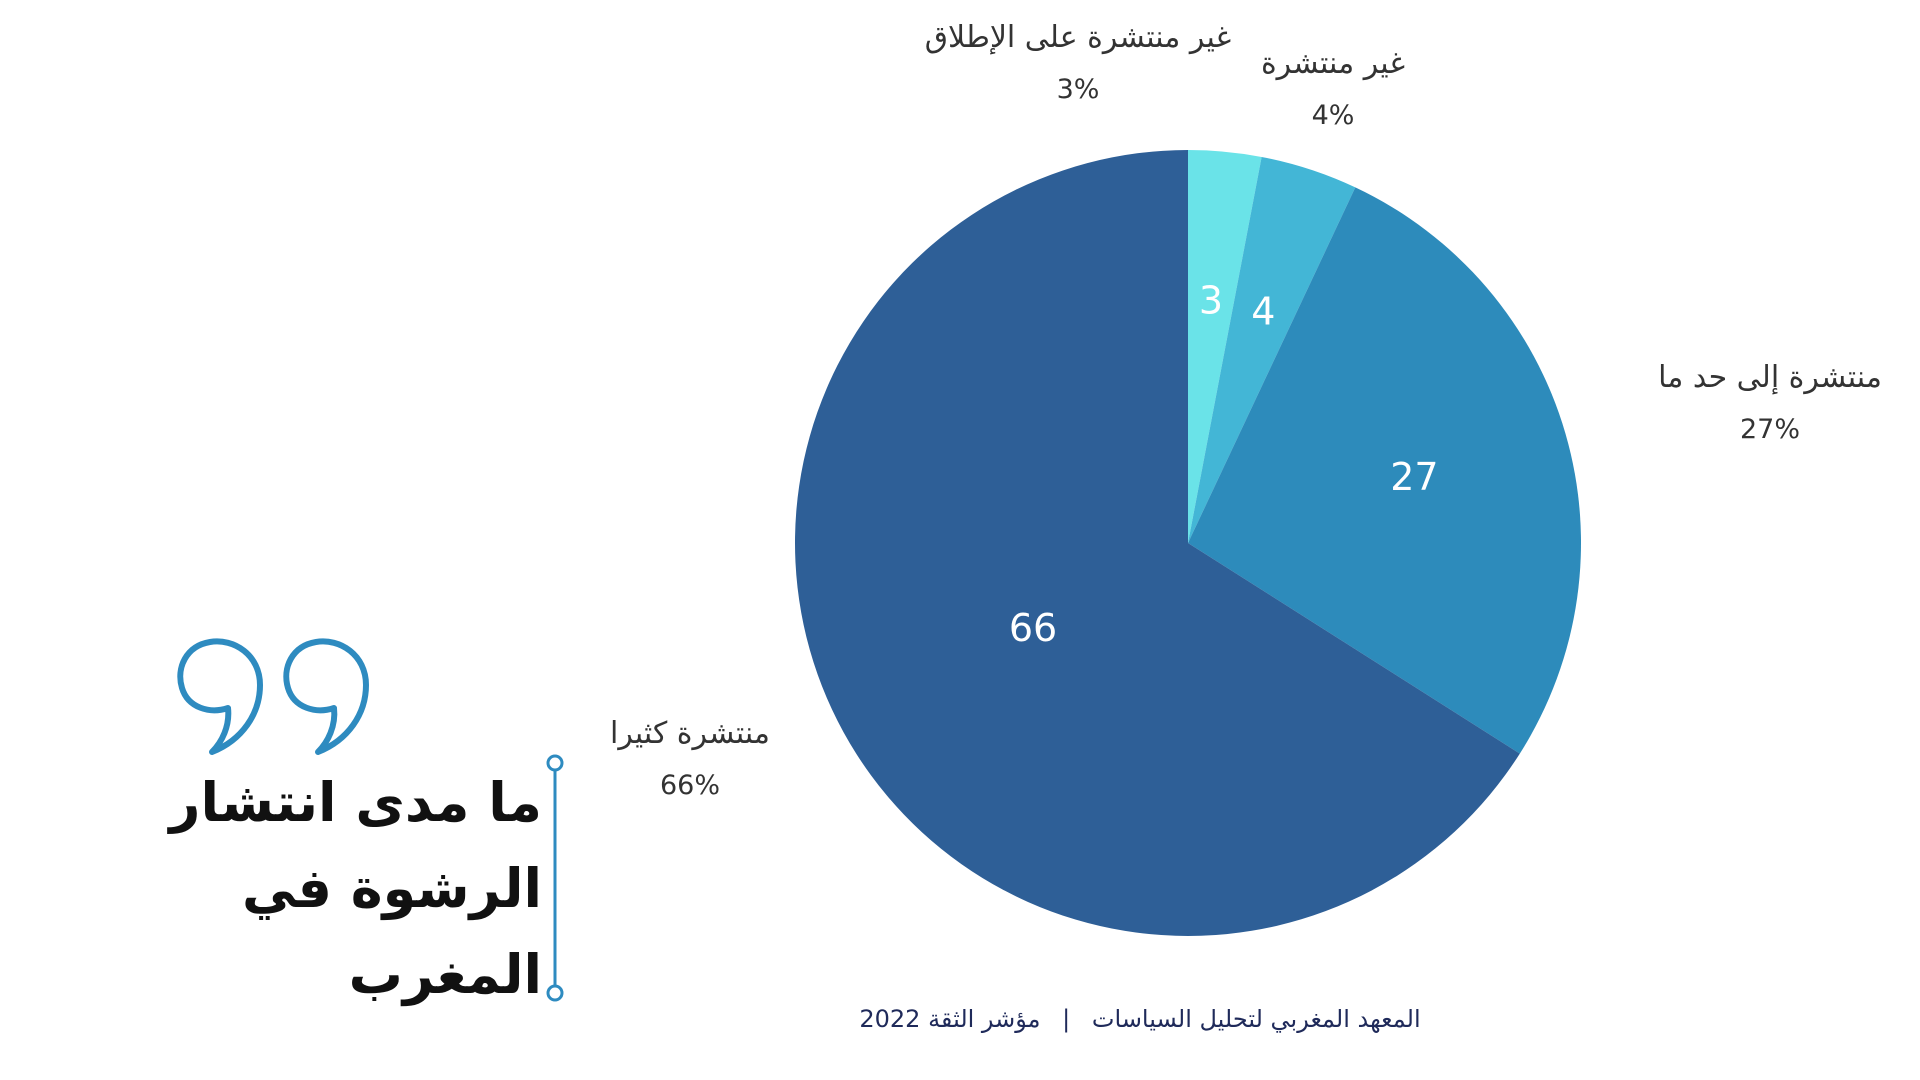 Image resolution: width=1920 pixels, height=1080 pixels. I want to click on slice-percent-label-2: 4%, so click(1333, 115).